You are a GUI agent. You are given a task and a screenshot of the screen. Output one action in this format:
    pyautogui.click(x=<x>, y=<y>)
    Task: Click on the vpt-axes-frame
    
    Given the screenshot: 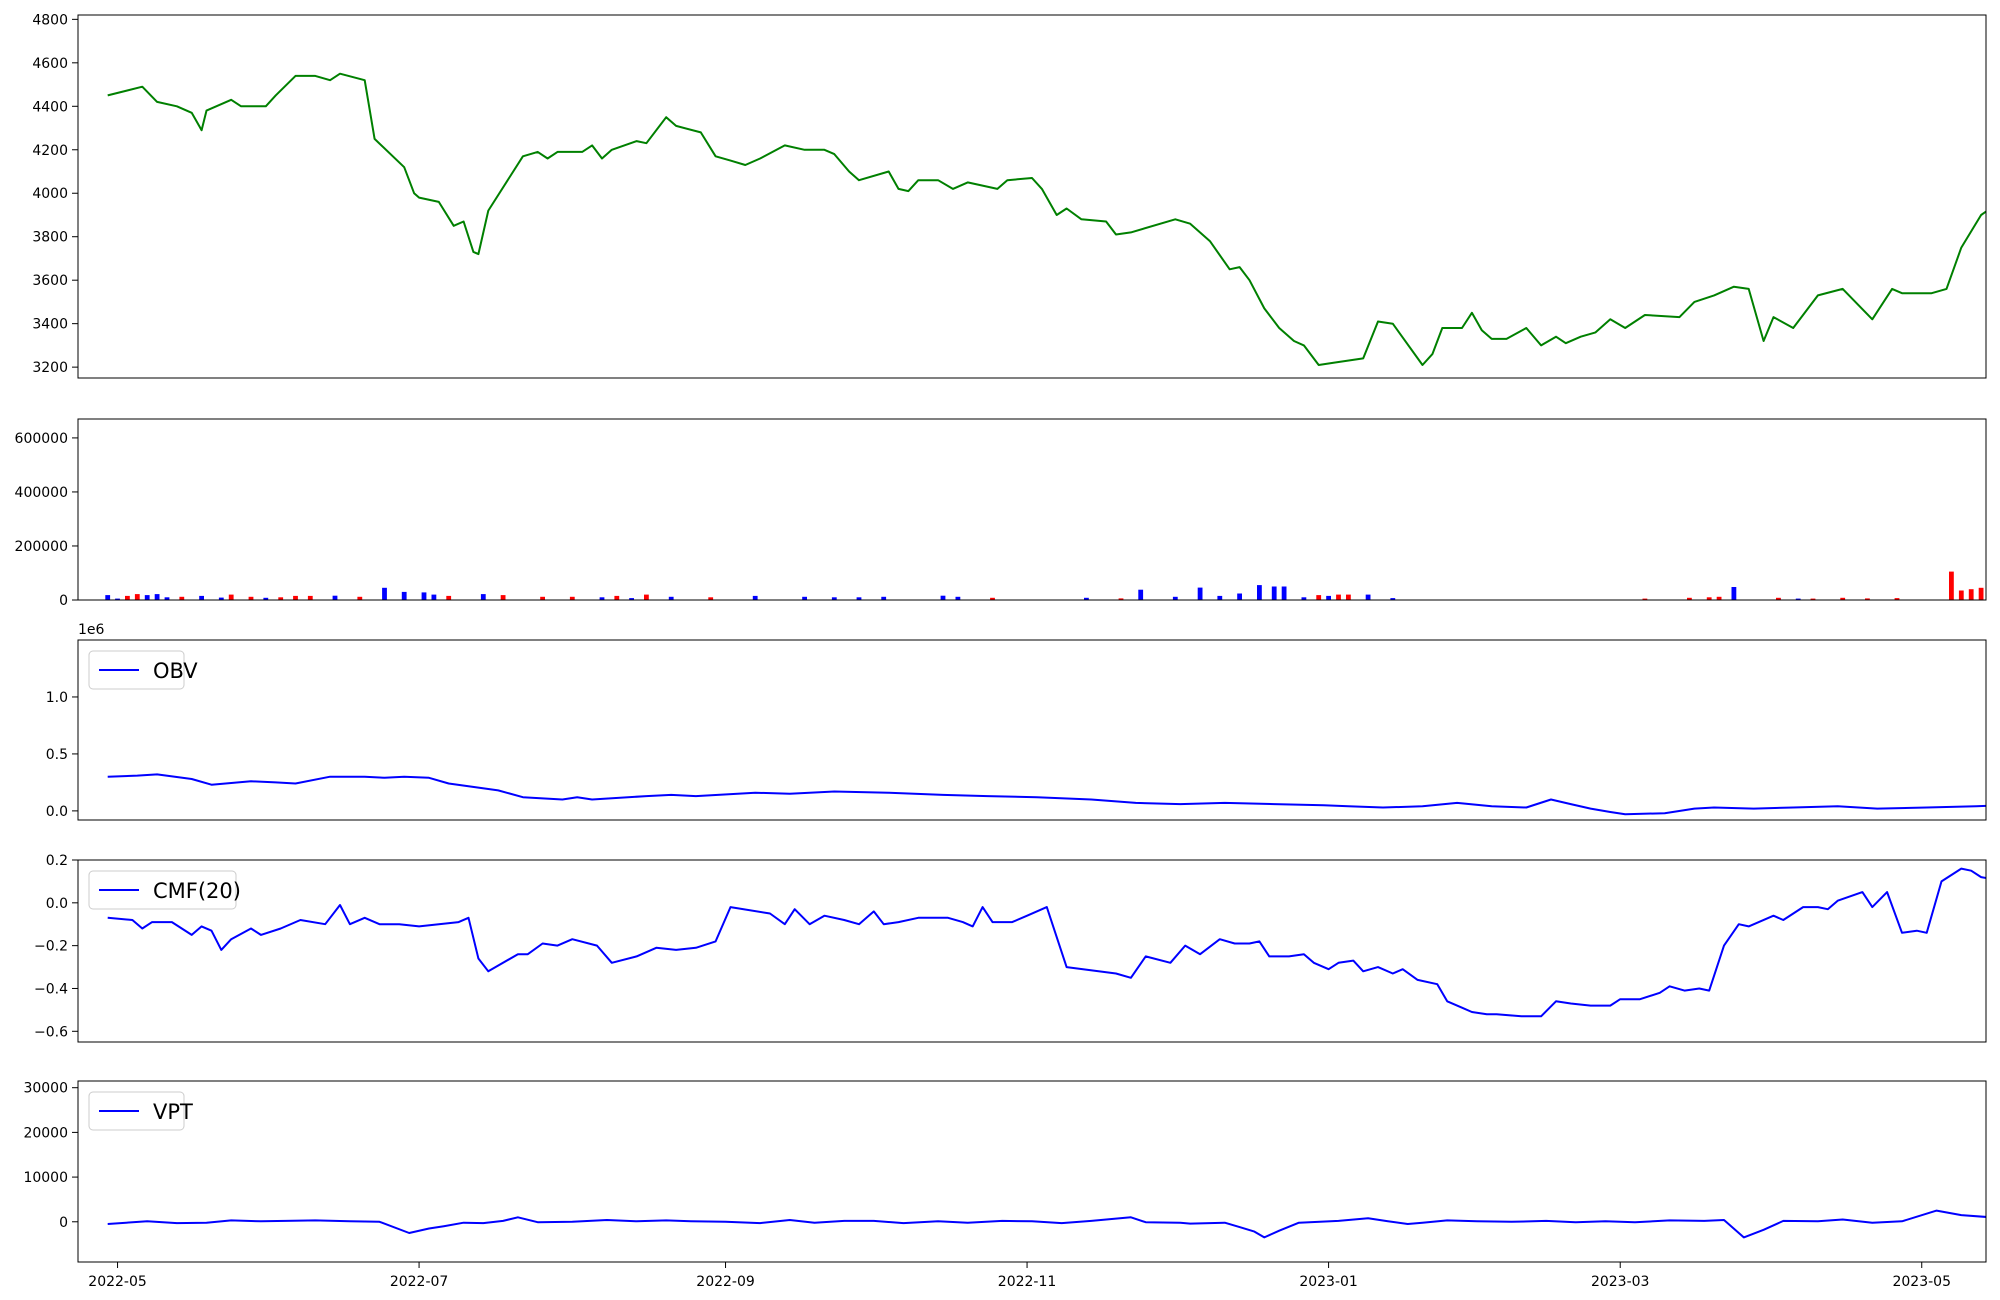 What is the action you would take?
    pyautogui.click(x=1032, y=1171)
    